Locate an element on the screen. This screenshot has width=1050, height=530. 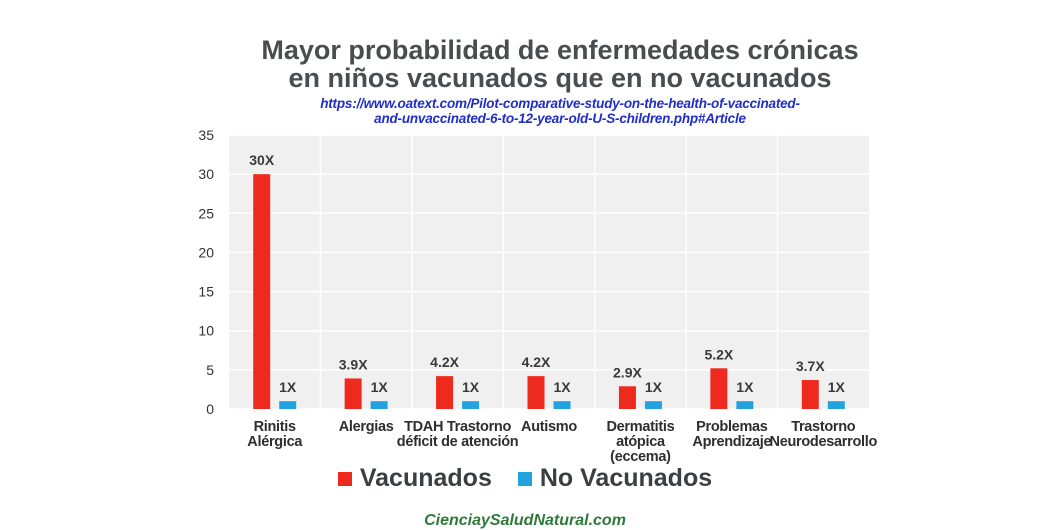
x-category-label: déficit de atención is located at coordinates (458, 442).